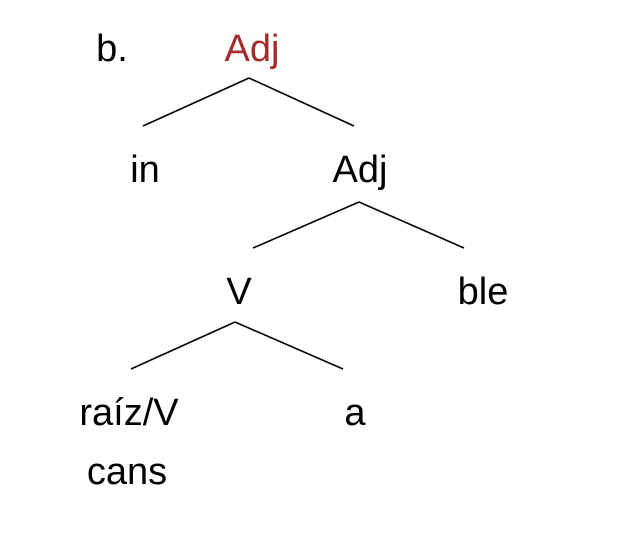  I want to click on node-adj: Adj, so click(360, 170).